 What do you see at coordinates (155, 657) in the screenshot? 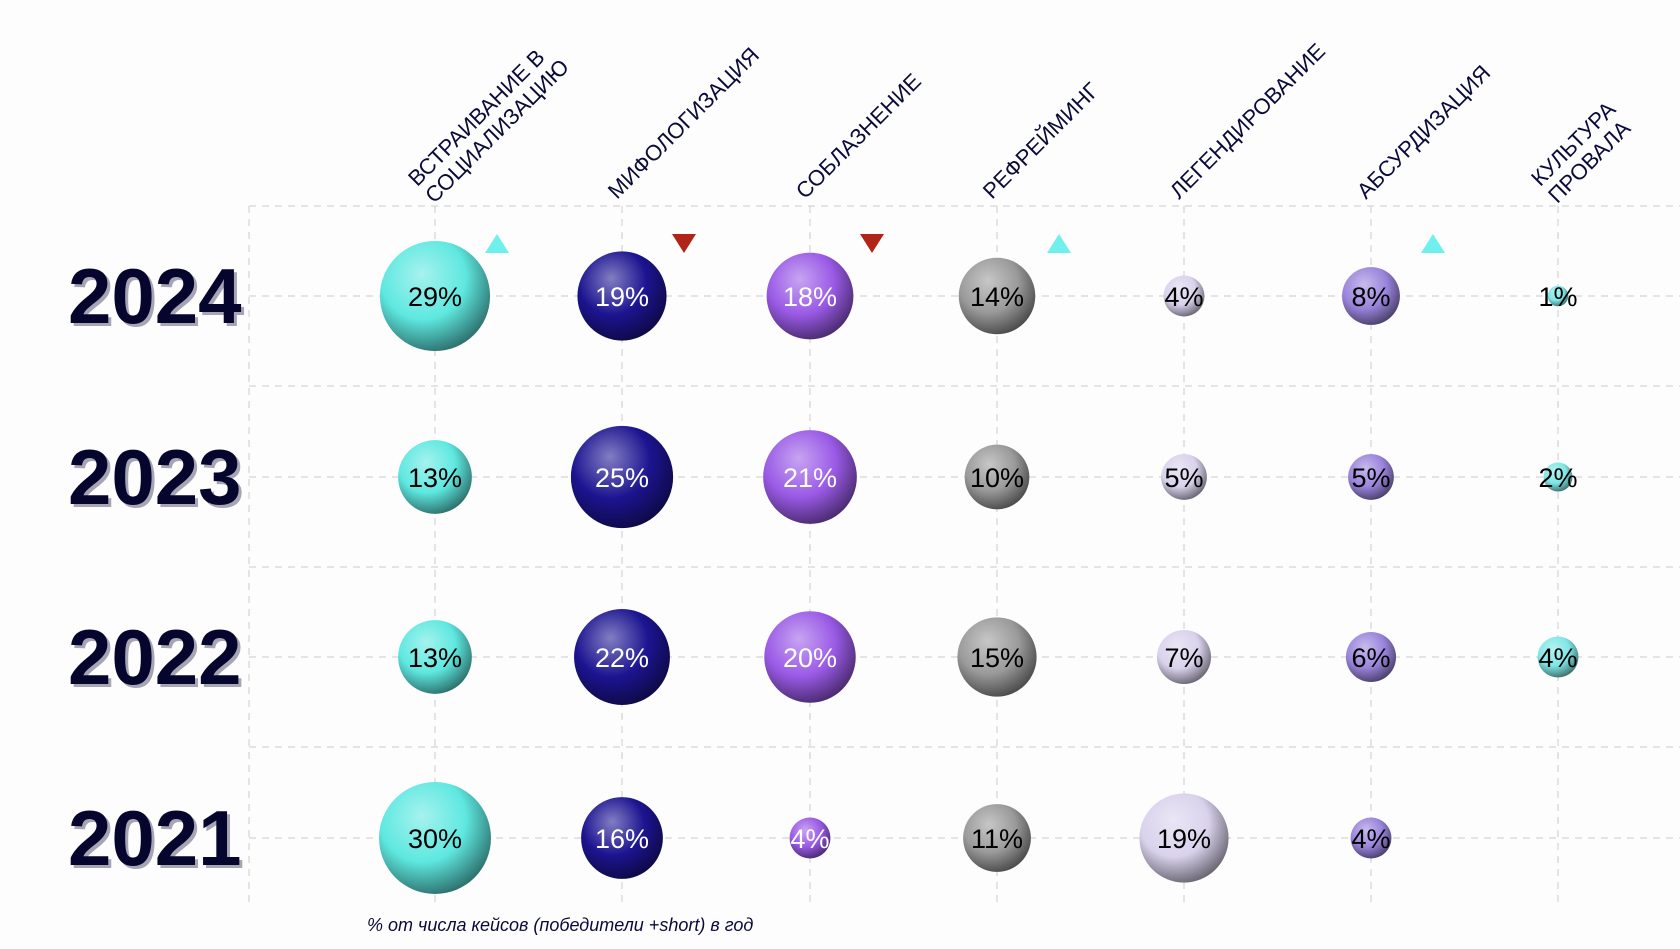
I see `year-label: 2022` at bounding box center [155, 657].